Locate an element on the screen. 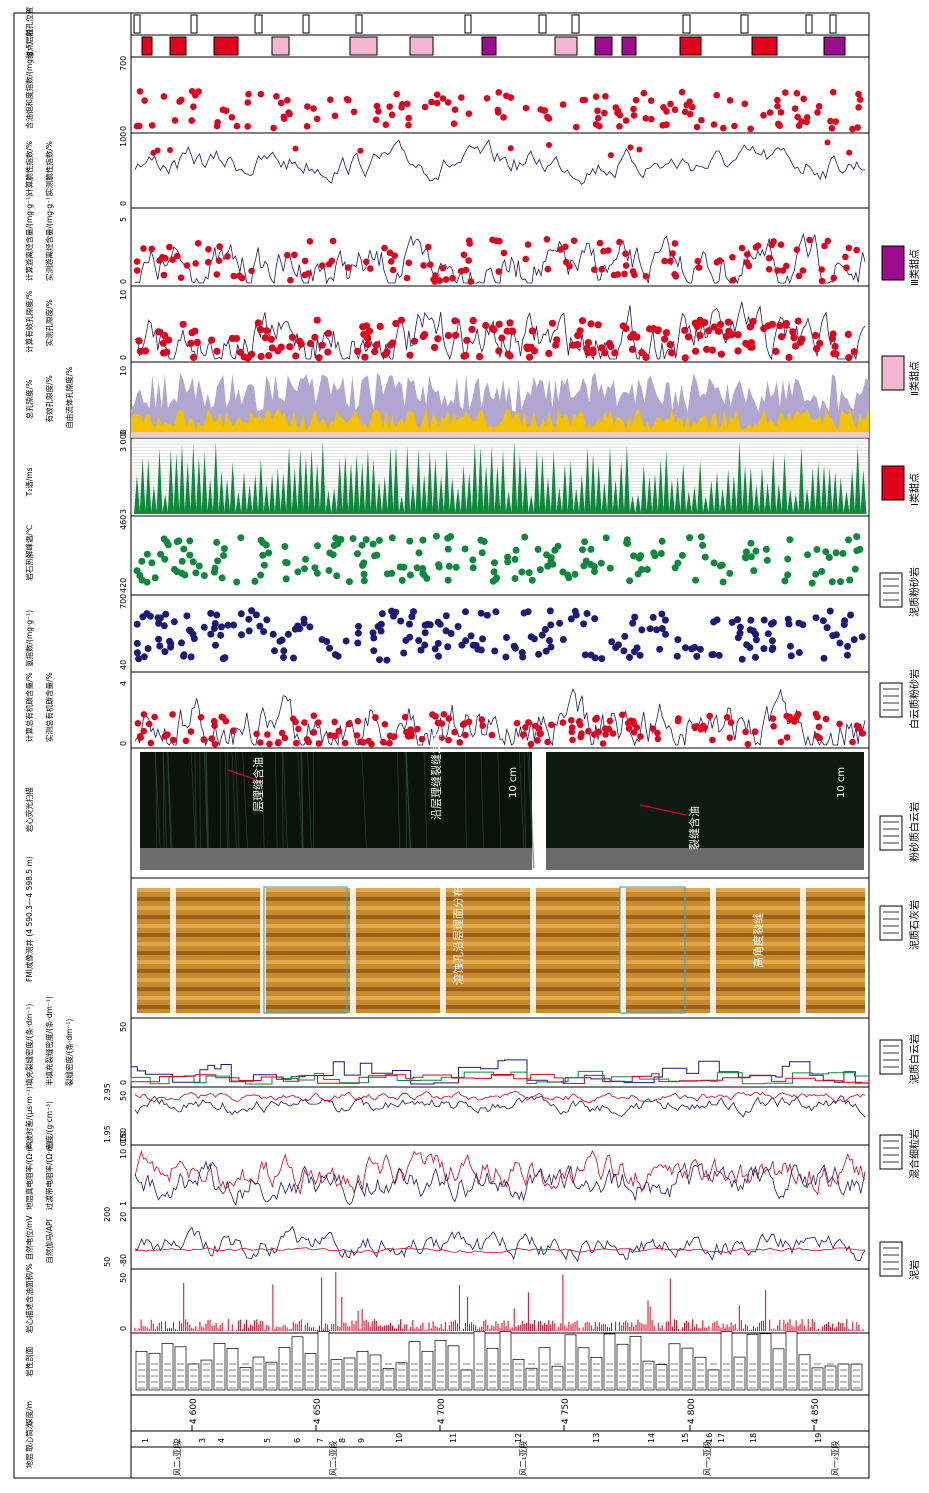 The height and width of the screenshot is (1493, 929). effective-porosity-fill is located at coordinates (500, 423).